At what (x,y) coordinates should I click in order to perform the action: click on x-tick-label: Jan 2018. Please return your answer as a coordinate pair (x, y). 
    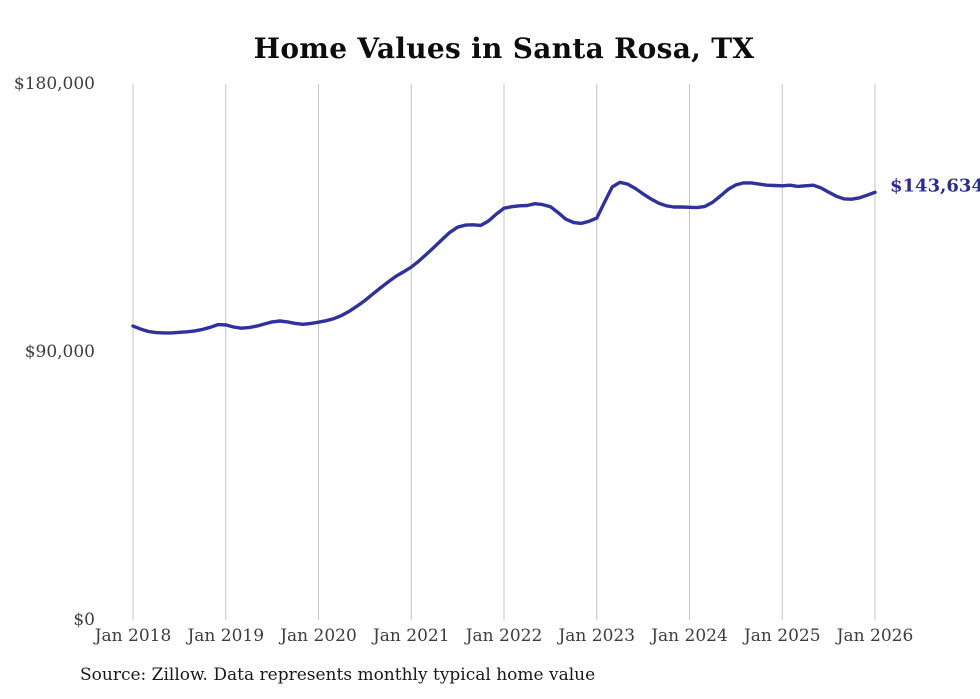
    Looking at the image, I should click on (133, 636).